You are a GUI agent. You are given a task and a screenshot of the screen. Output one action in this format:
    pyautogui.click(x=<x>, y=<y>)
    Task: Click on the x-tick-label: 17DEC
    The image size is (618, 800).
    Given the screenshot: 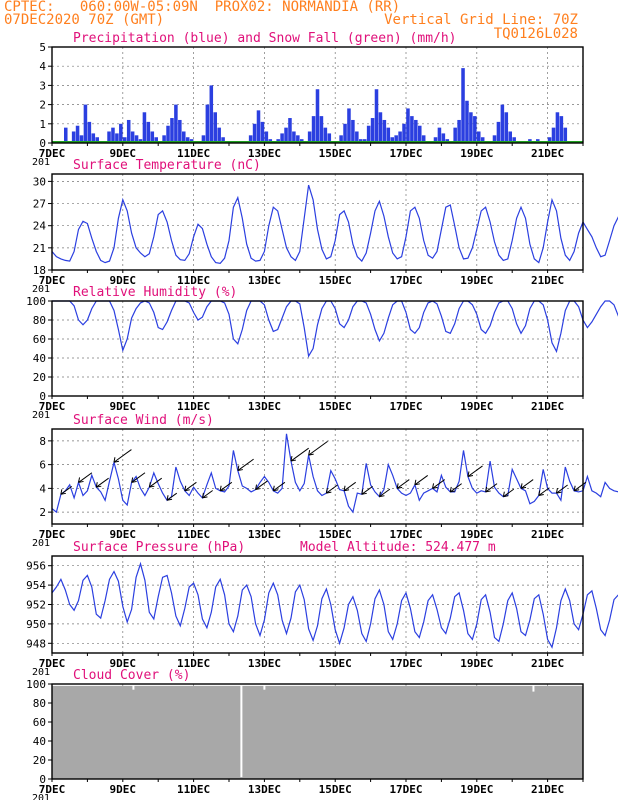 What is the action you would take?
    pyautogui.click(x=405, y=789)
    